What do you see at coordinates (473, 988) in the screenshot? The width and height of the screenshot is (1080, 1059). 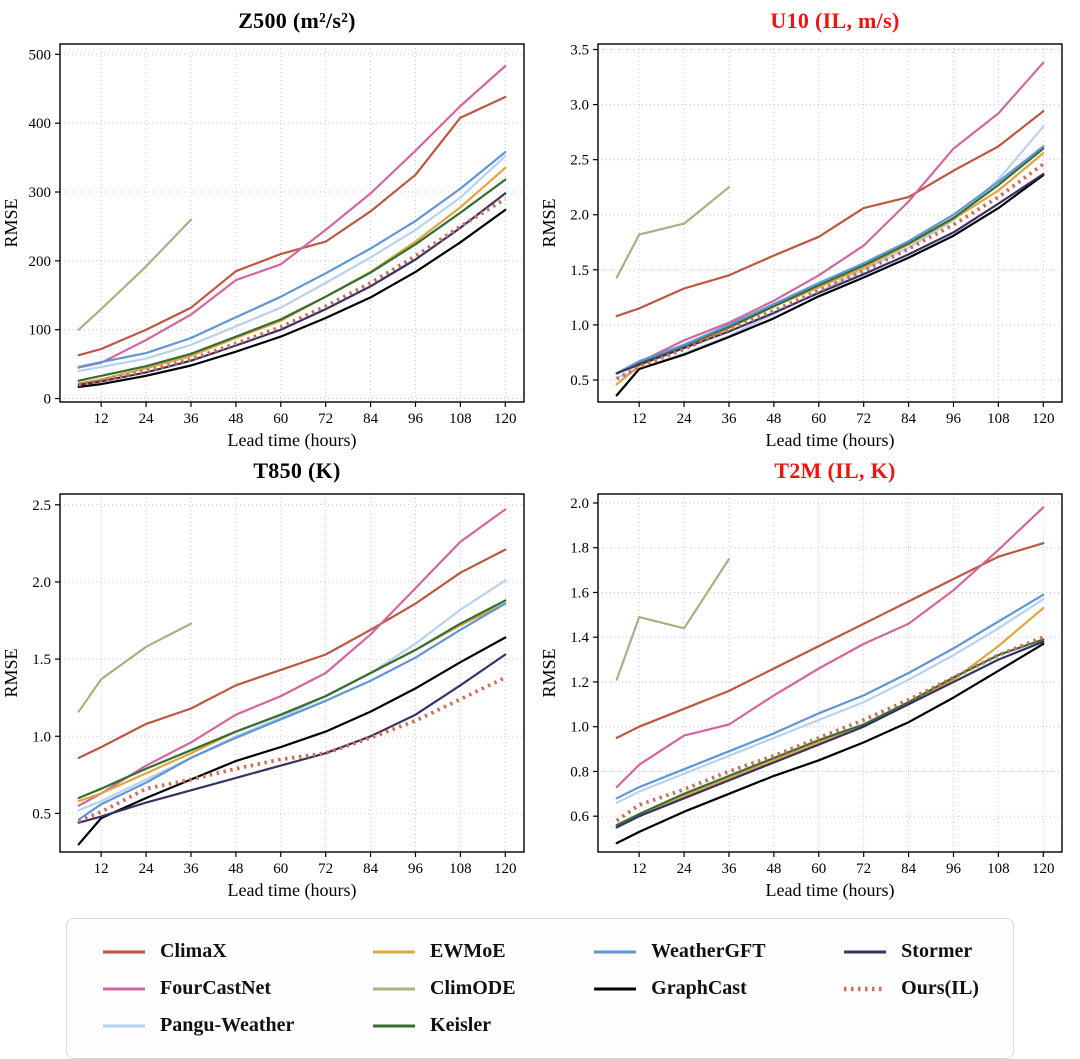 I see `legend-label-climode: ClimODE` at bounding box center [473, 988].